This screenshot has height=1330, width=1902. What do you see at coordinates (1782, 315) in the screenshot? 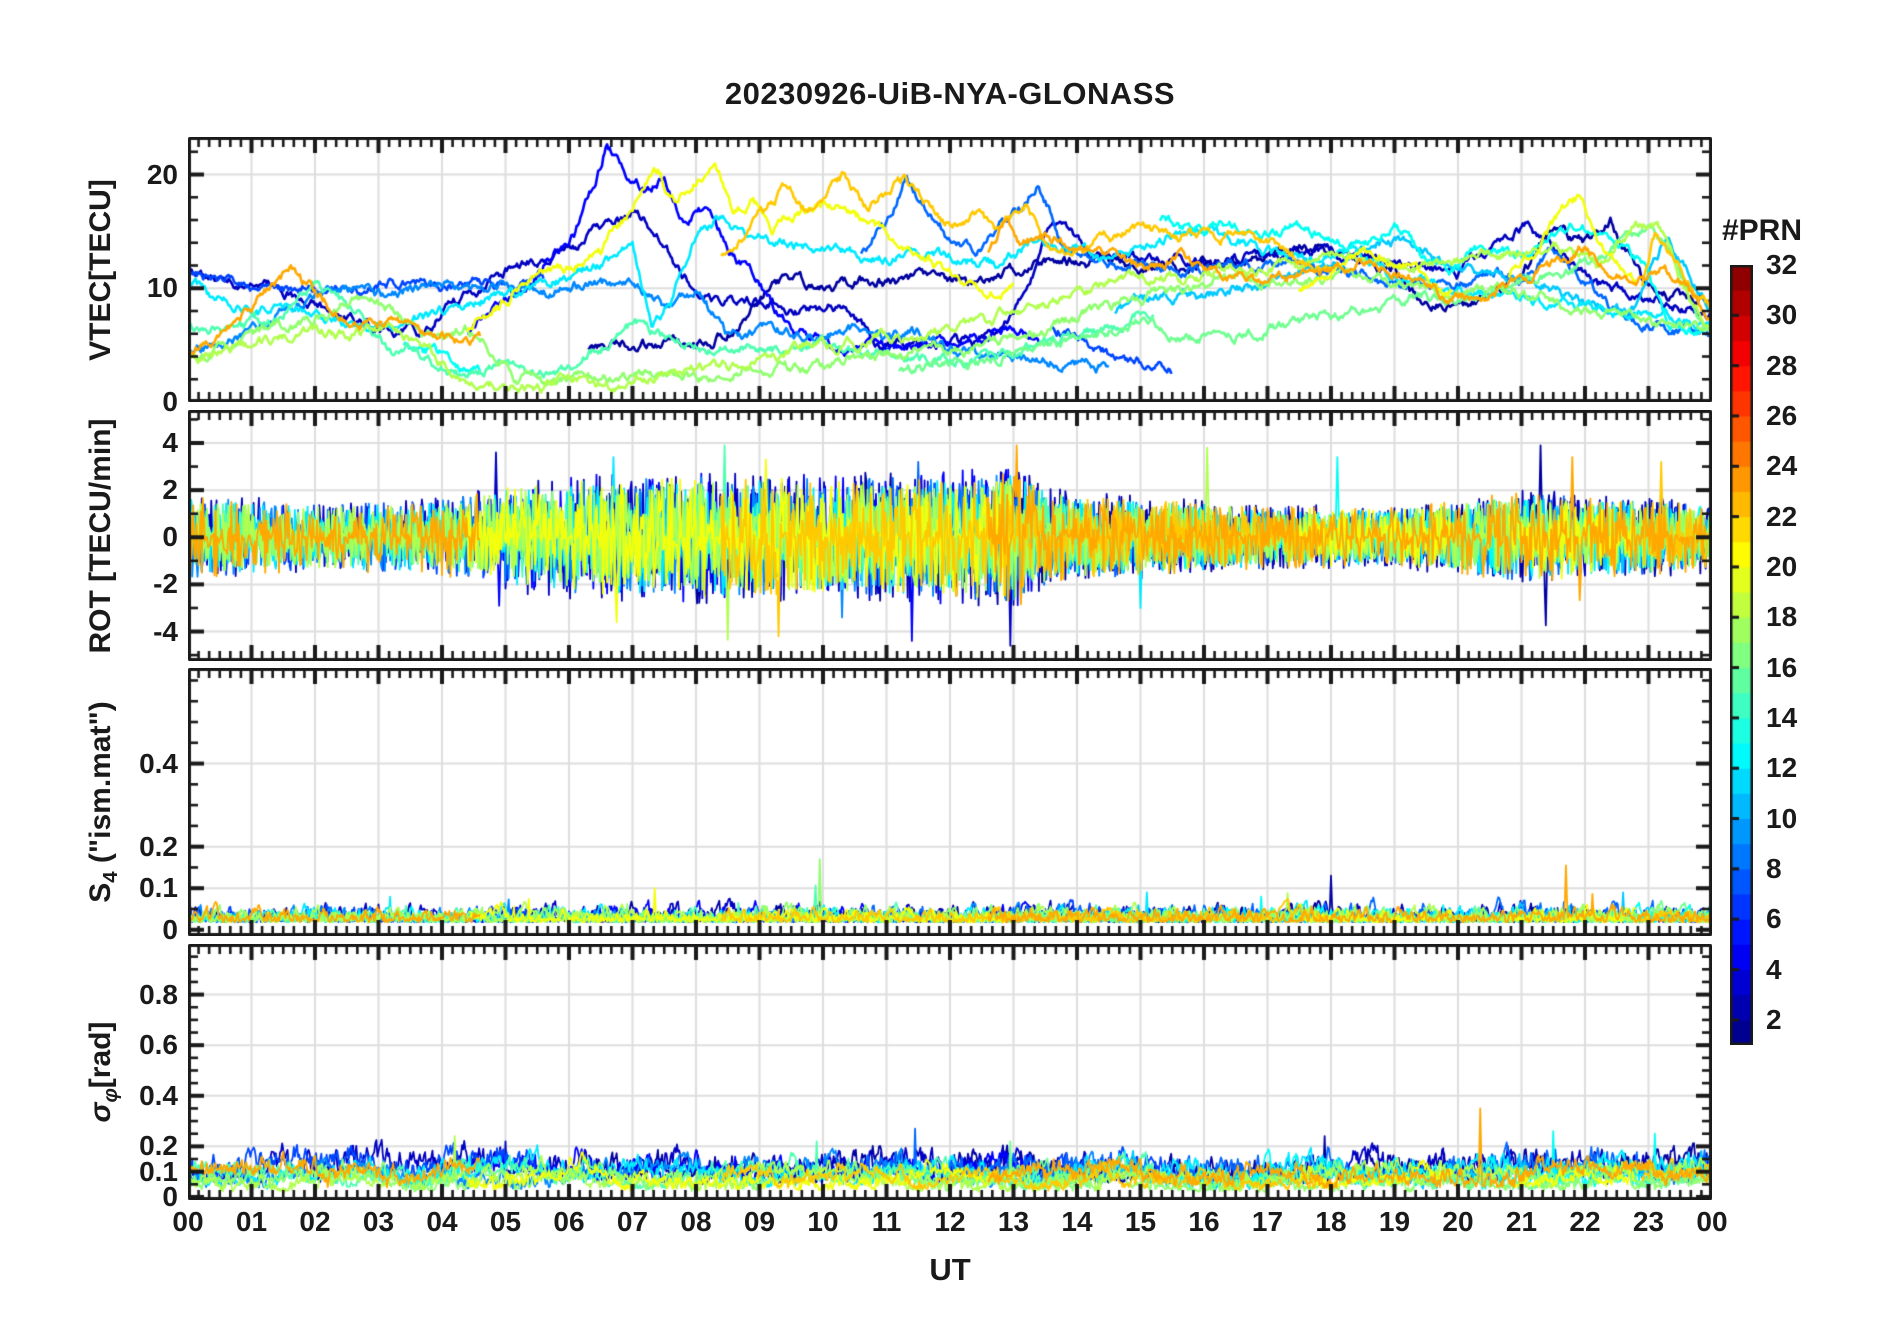
I see `colorbar-tick-label: 30` at bounding box center [1782, 315].